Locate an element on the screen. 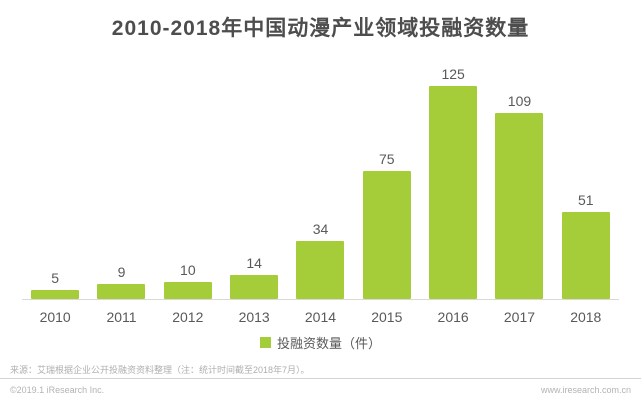 Image resolution: width=641 pixels, height=402 pixels. bar-column-2017: 109 is located at coordinates (519, 180).